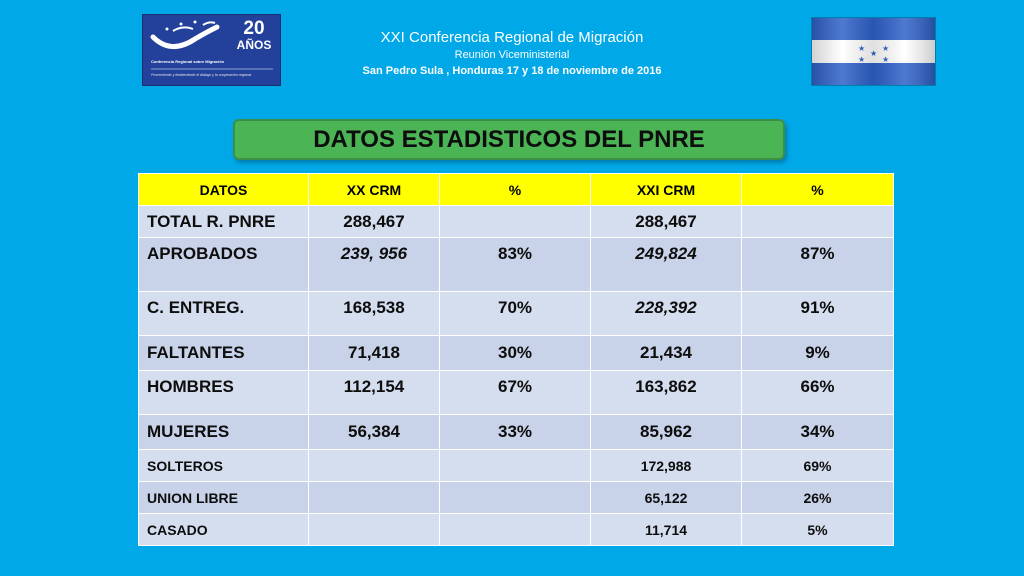  What do you see at coordinates (223, 353) in the screenshot?
I see `row-label: FALTANTES` at bounding box center [223, 353].